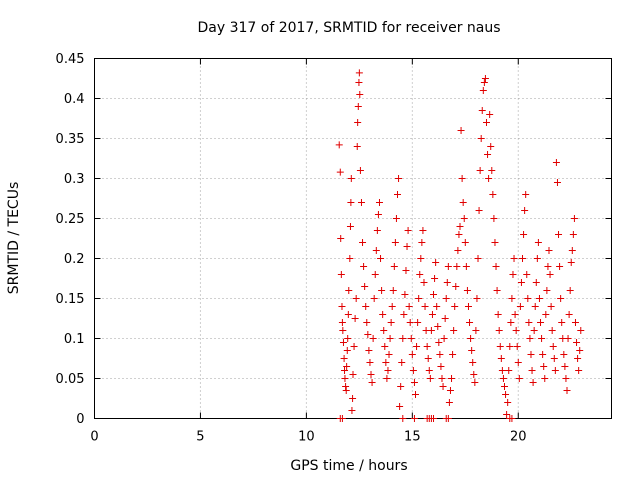  What do you see at coordinates (70, 59) in the screenshot?
I see `y-tick-label: 0.45` at bounding box center [70, 59].